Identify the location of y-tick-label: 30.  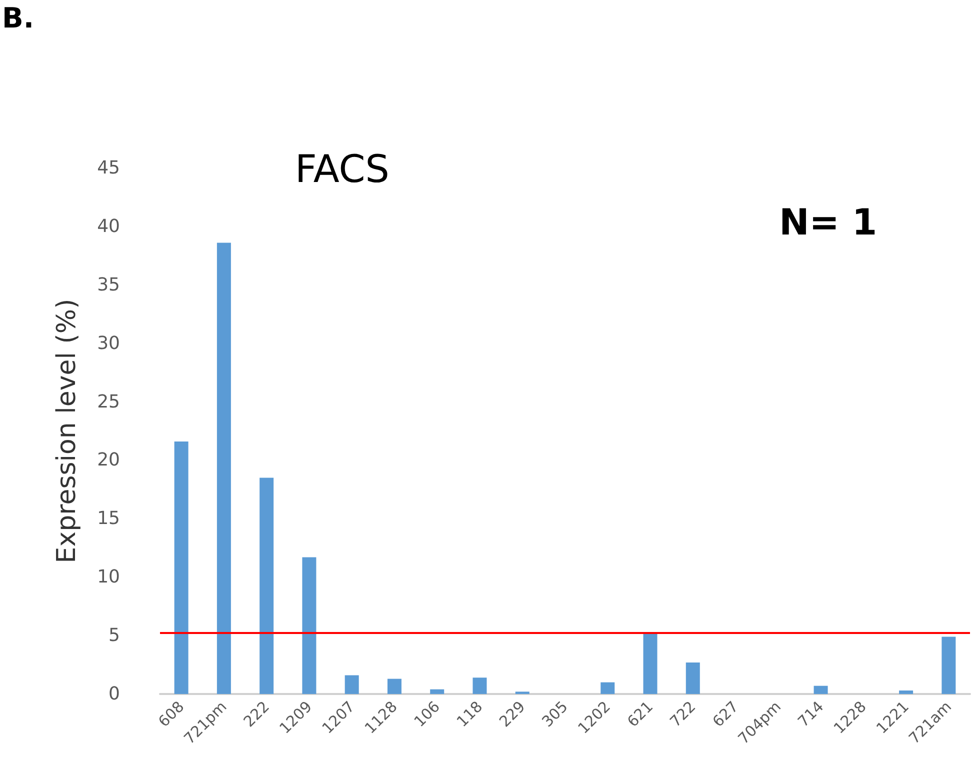
(108, 343).